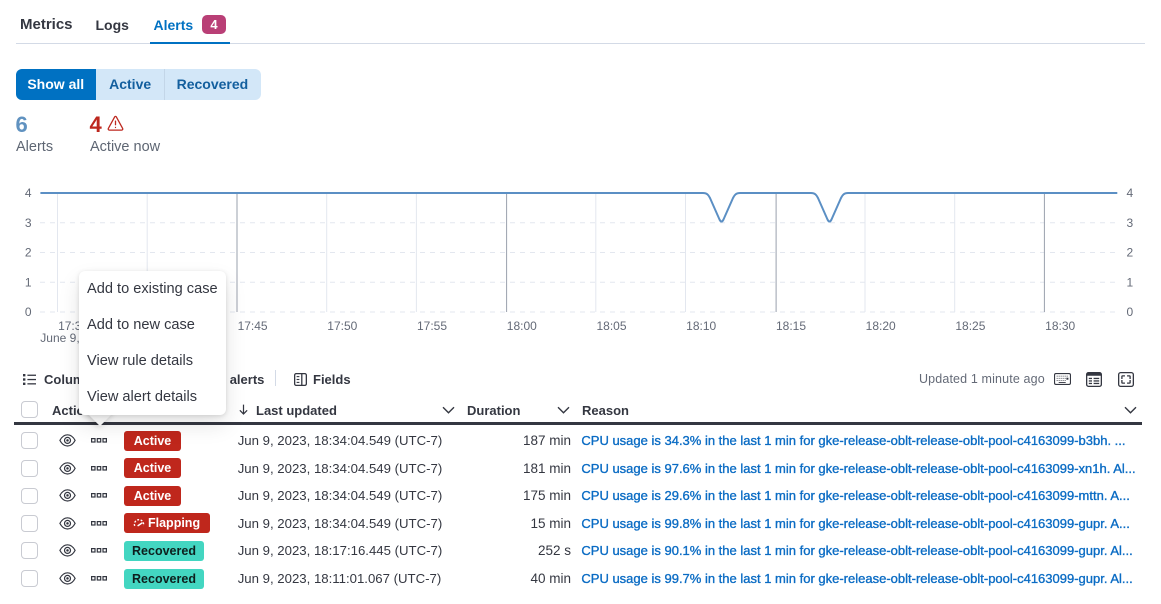  What do you see at coordinates (881, 326) in the screenshot?
I see `svg-text: 18:20` at bounding box center [881, 326].